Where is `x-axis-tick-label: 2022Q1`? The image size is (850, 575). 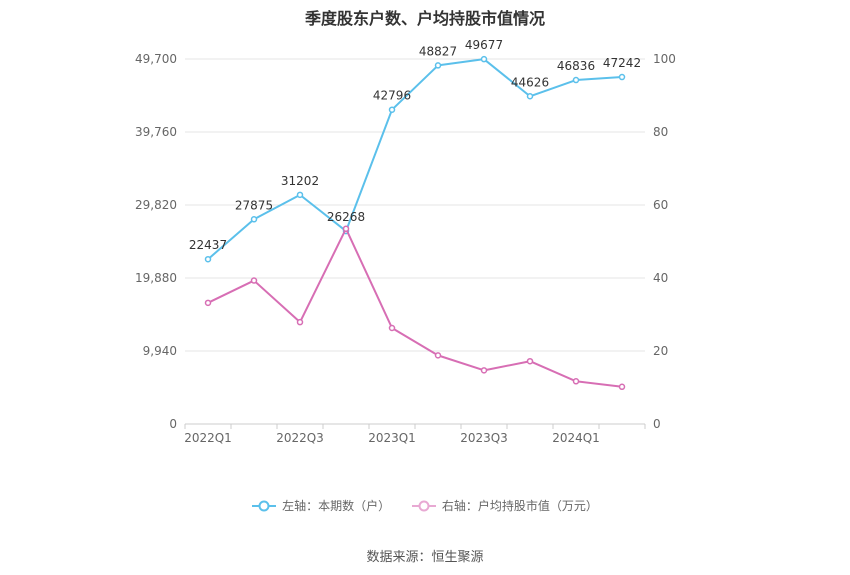 x-axis-tick-label: 2022Q1 is located at coordinates (208, 438).